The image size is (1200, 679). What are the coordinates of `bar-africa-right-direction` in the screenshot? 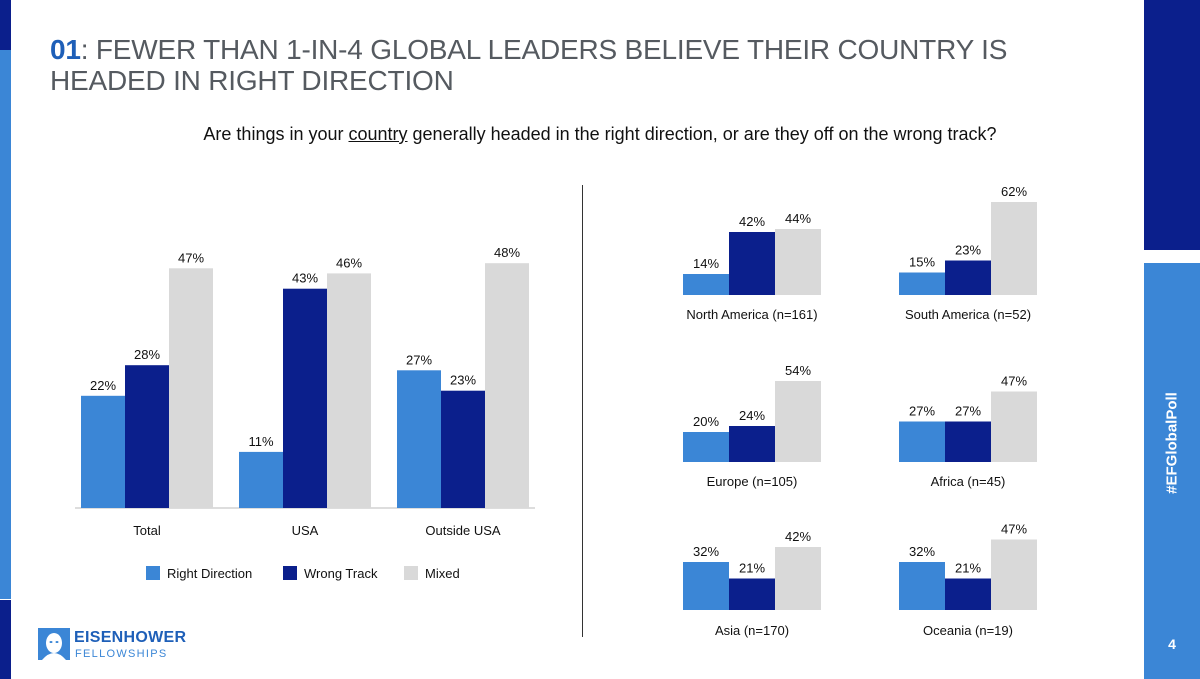 It's located at (922, 441).